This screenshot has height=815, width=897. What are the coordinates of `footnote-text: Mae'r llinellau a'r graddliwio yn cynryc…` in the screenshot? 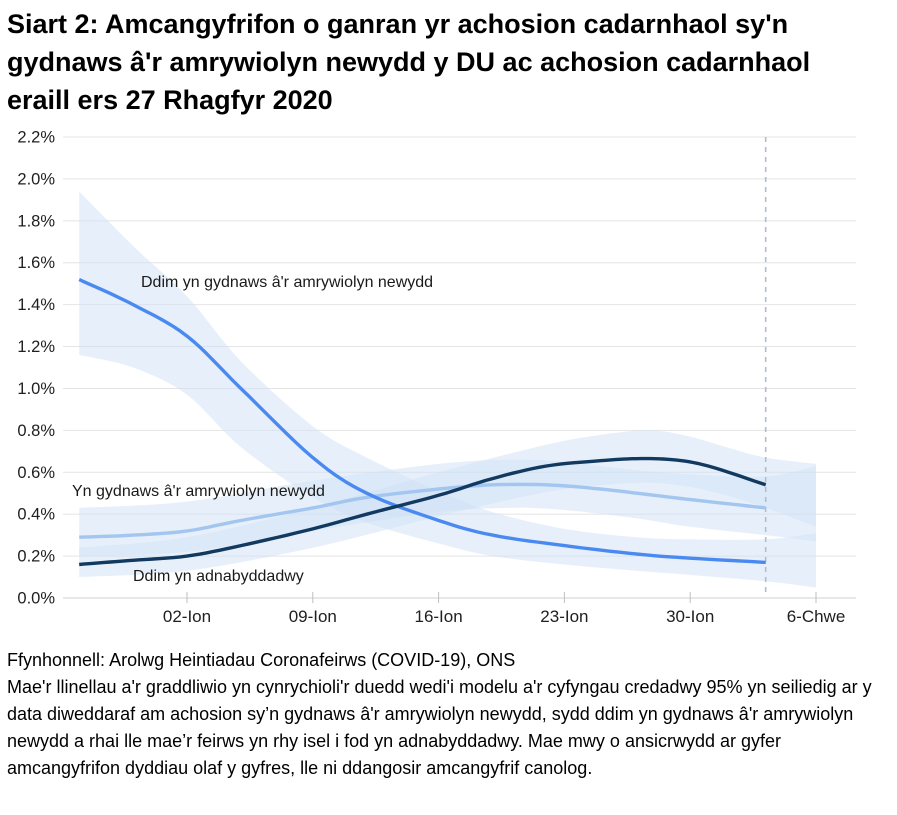 It's located at (439, 727).